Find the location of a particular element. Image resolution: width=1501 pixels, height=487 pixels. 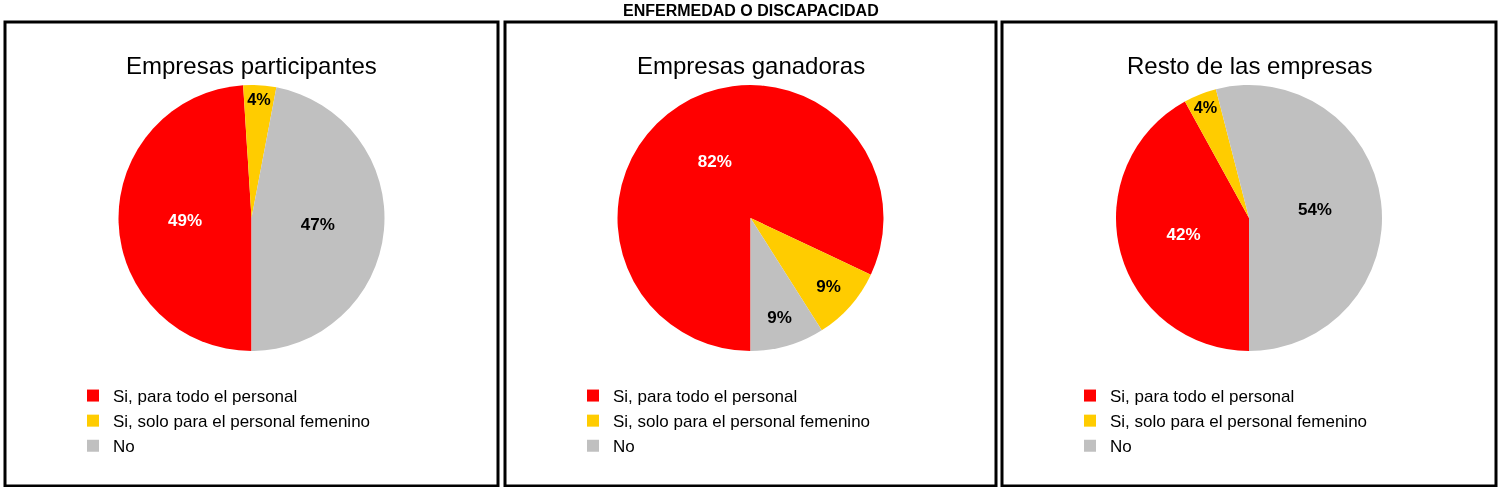

data-label: 54% is located at coordinates (1314, 210).